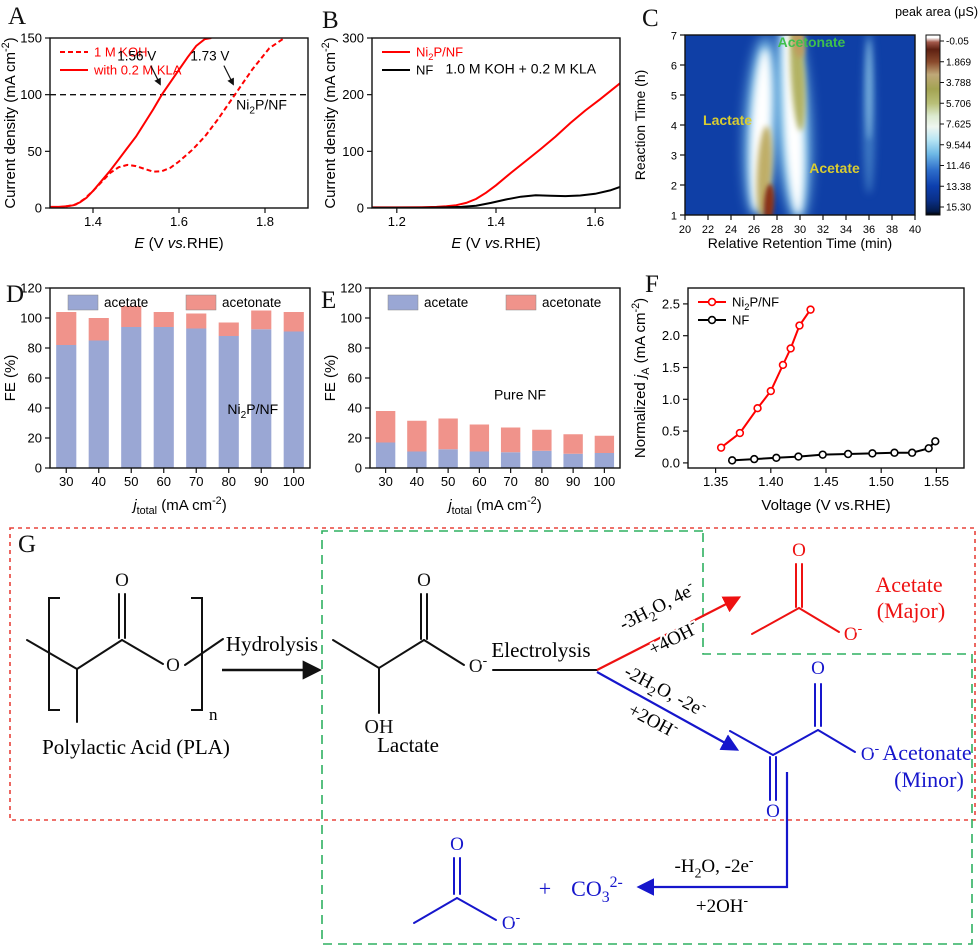 The height and width of the screenshot is (950, 980). What do you see at coordinates (496, 197) in the screenshot?
I see `series-line` at bounding box center [496, 197].